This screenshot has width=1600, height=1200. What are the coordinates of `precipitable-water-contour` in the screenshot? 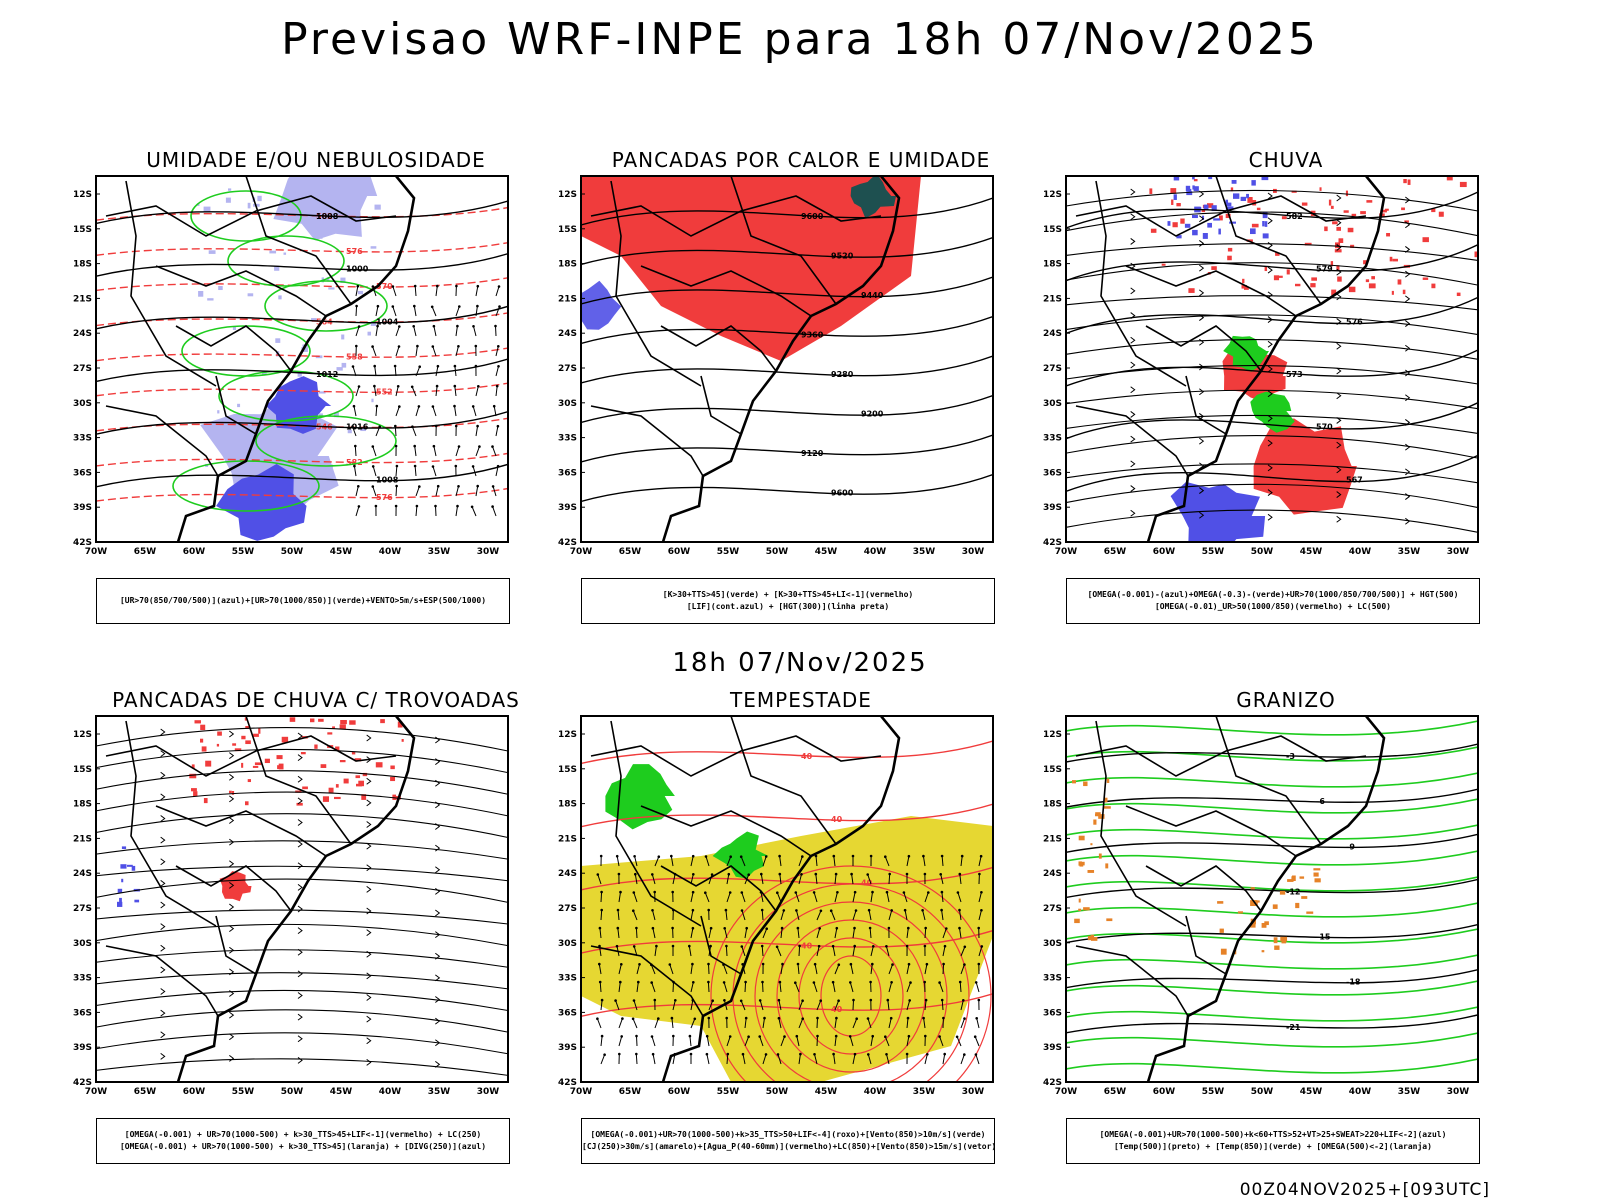 It's located at (787, 752).